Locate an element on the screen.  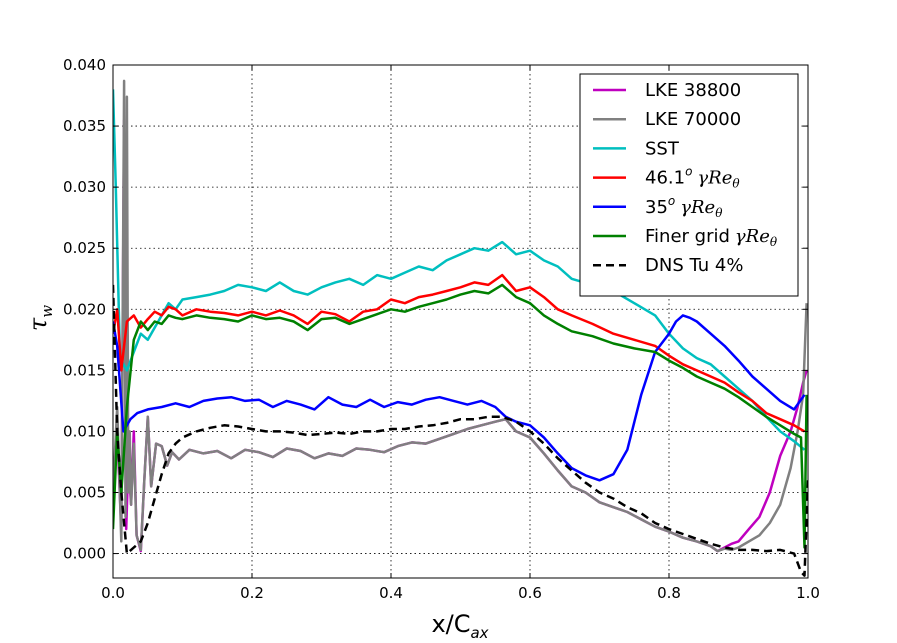
x-axis-label-subscript: ax is located at coordinates (479, 633).